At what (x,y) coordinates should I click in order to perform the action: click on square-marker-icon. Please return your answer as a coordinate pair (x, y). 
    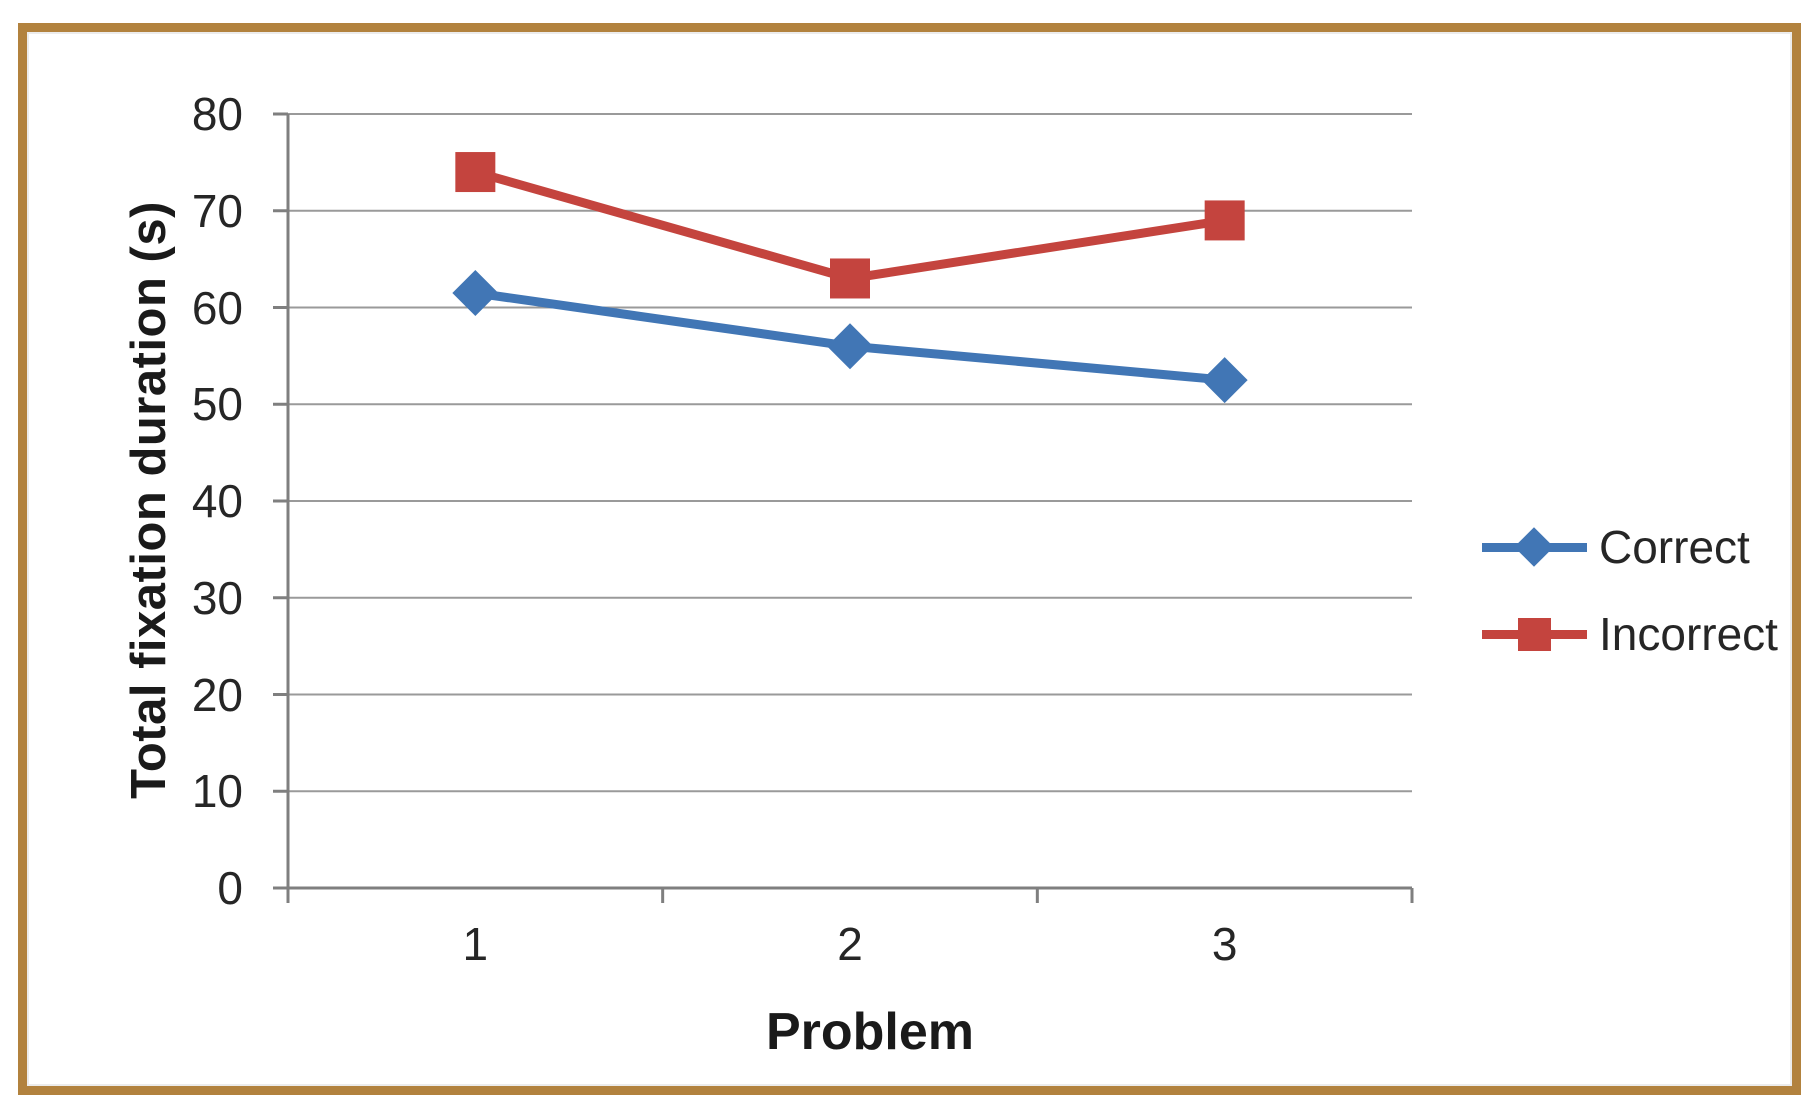
    Looking at the image, I should click on (1534, 634).